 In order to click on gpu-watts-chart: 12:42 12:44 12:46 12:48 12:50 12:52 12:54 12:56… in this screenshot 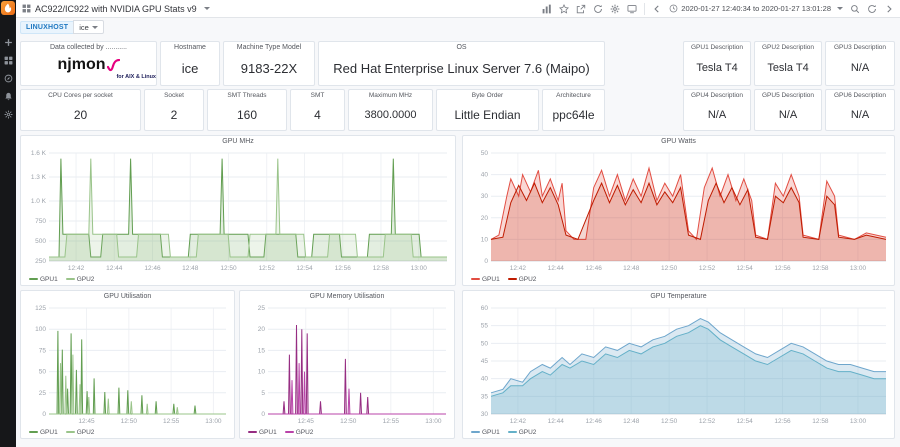, I will do `click(678, 210)`.